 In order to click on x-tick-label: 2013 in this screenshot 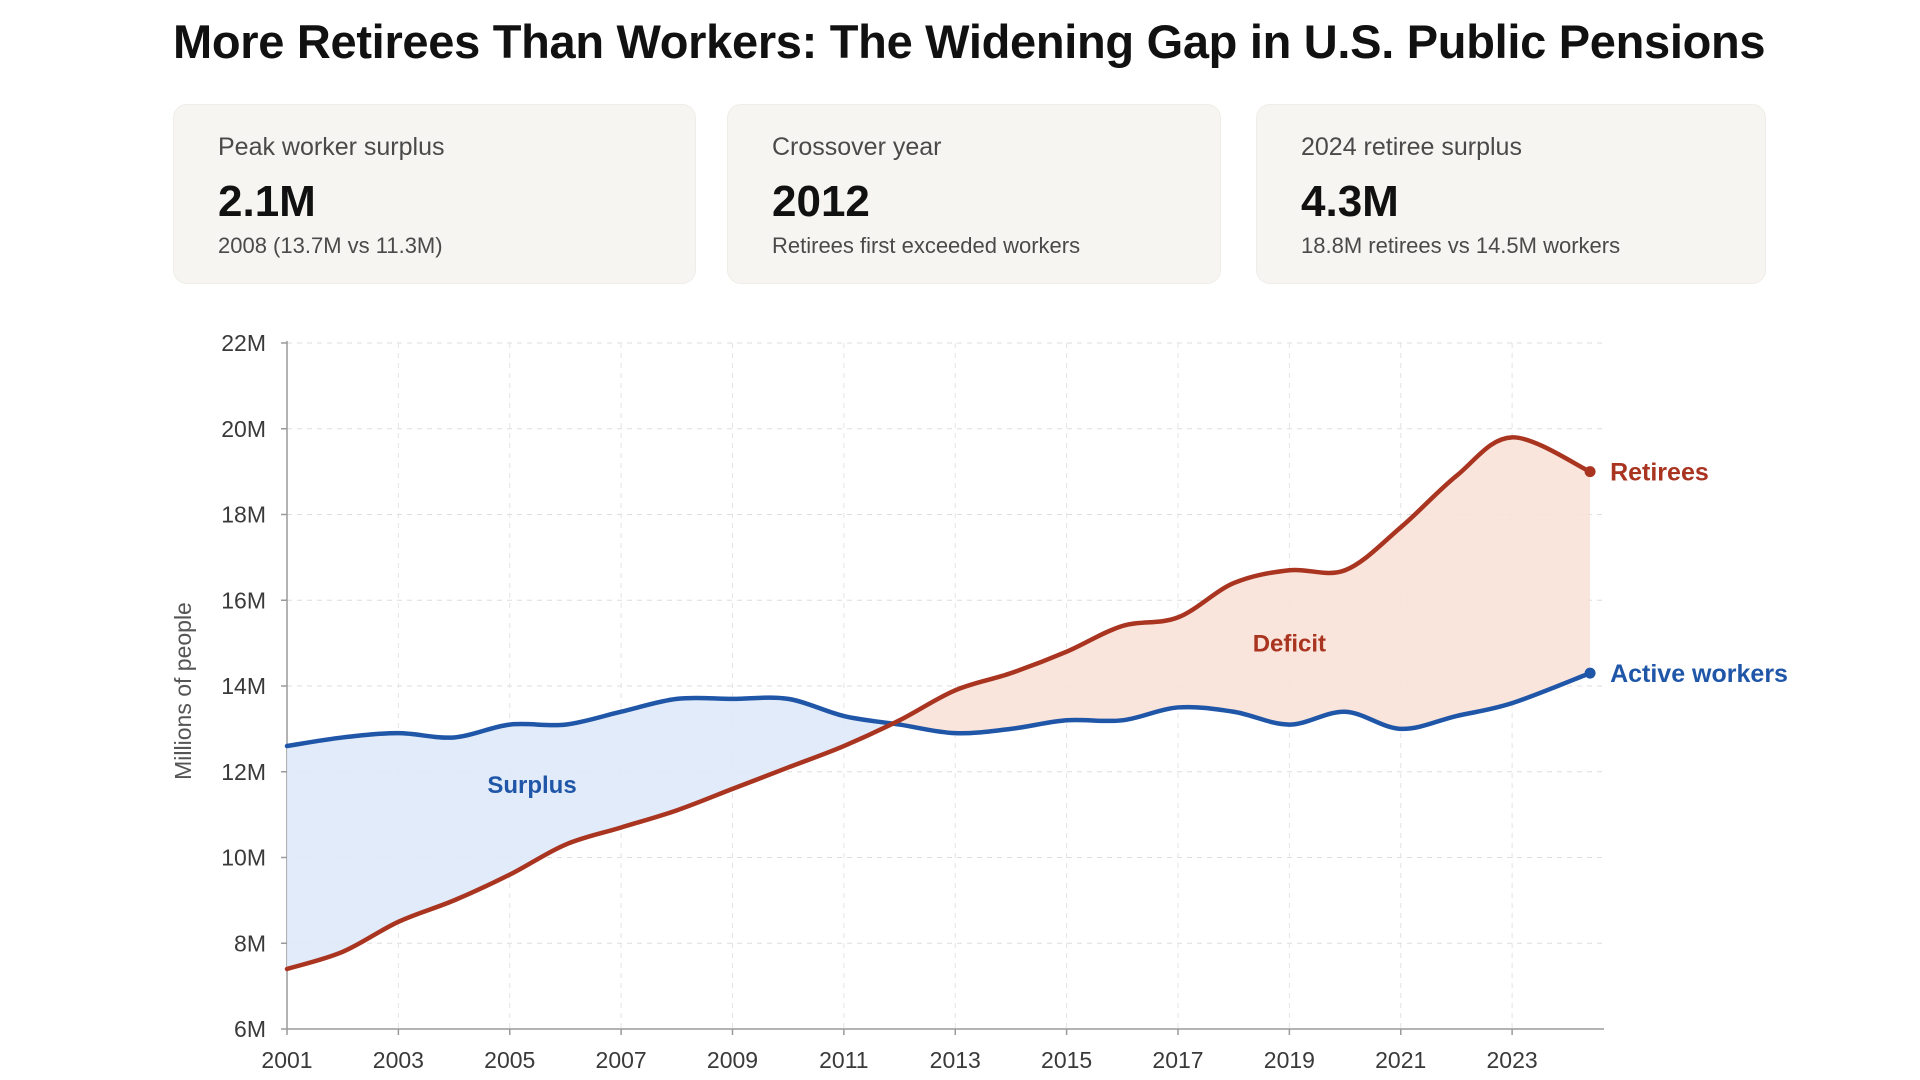, I will do `click(955, 1060)`.